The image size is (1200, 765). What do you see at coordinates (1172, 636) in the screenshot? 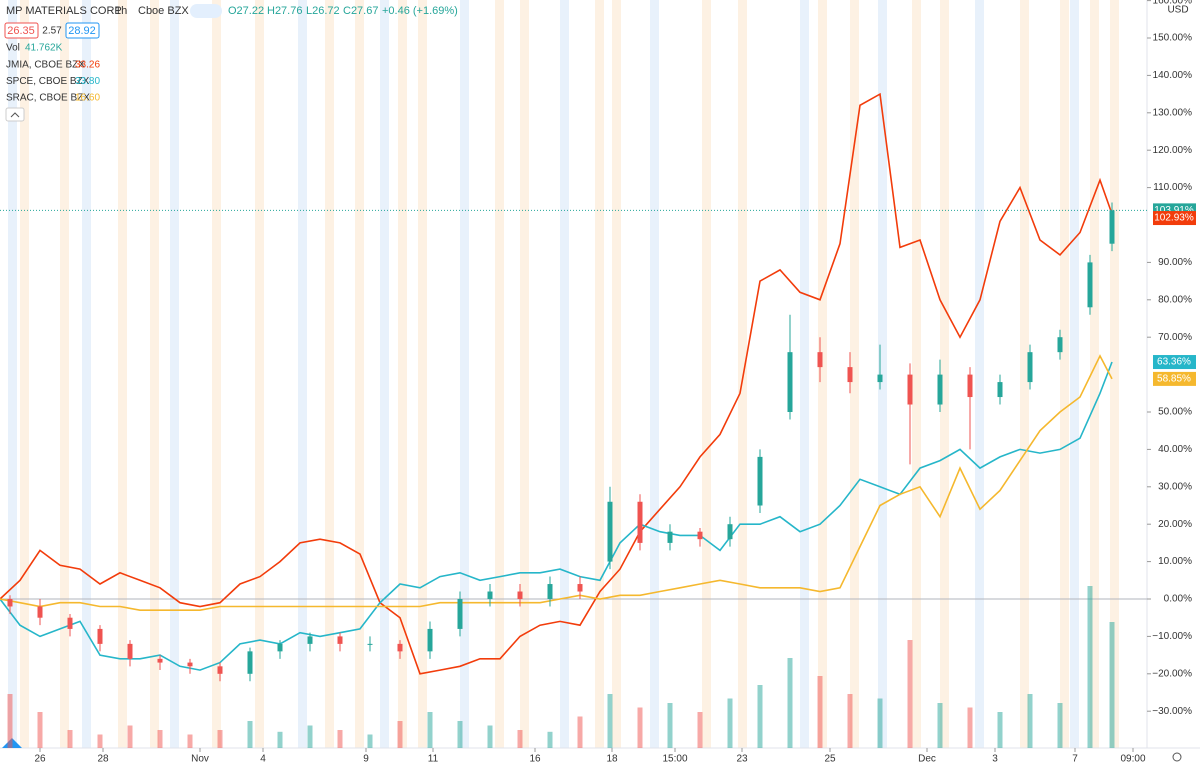
I see `y-tick-label: −10.00%` at bounding box center [1172, 636].